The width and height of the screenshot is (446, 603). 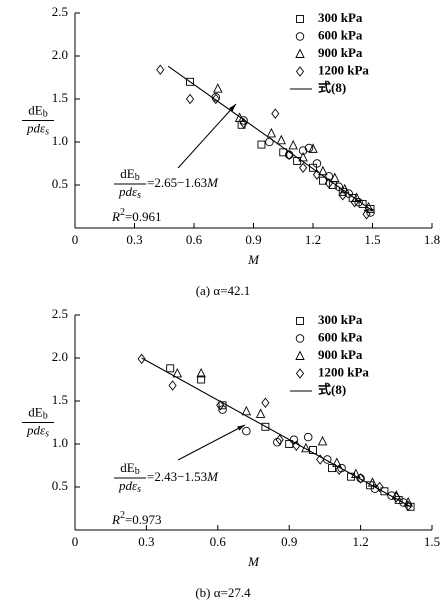 I want to click on x-tick-label: 1.2, so click(x=313, y=239).